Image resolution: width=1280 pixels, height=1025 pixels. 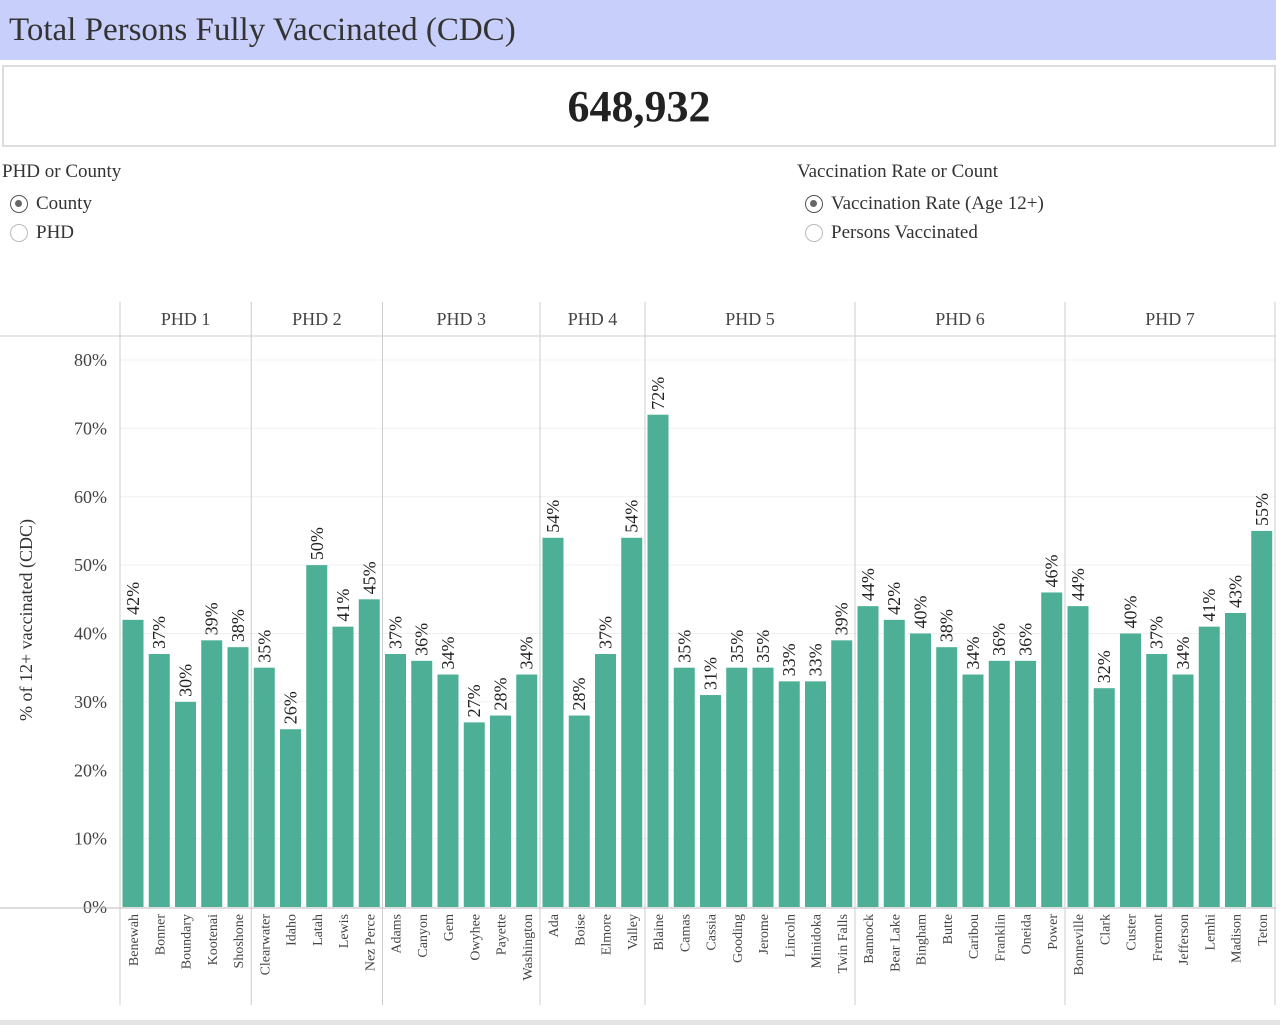 What do you see at coordinates (90, 770) in the screenshot?
I see `y-tick-label: 20%` at bounding box center [90, 770].